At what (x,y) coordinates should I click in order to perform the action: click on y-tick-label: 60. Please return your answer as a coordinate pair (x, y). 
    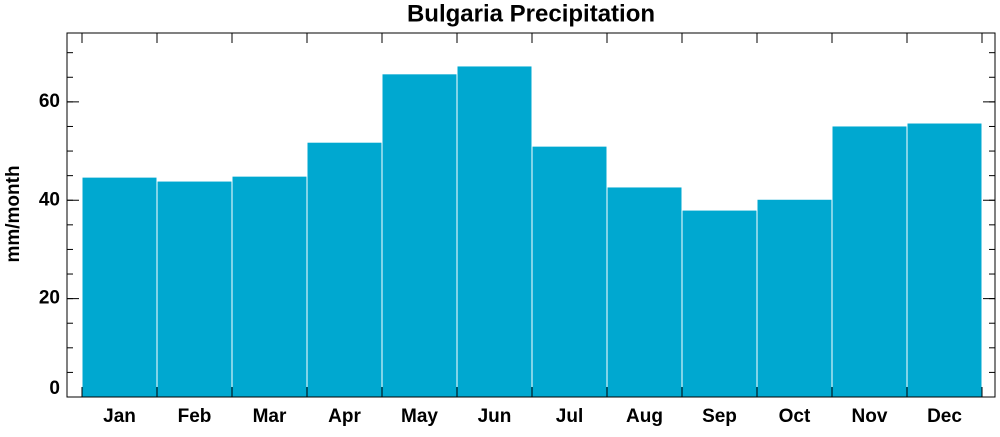
    Looking at the image, I should click on (49, 101).